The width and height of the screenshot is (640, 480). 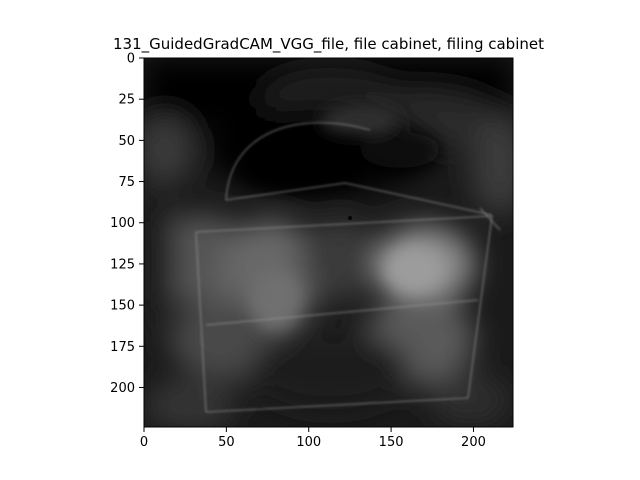 I want to click on y-tick-label: 125, so click(x=122, y=264).